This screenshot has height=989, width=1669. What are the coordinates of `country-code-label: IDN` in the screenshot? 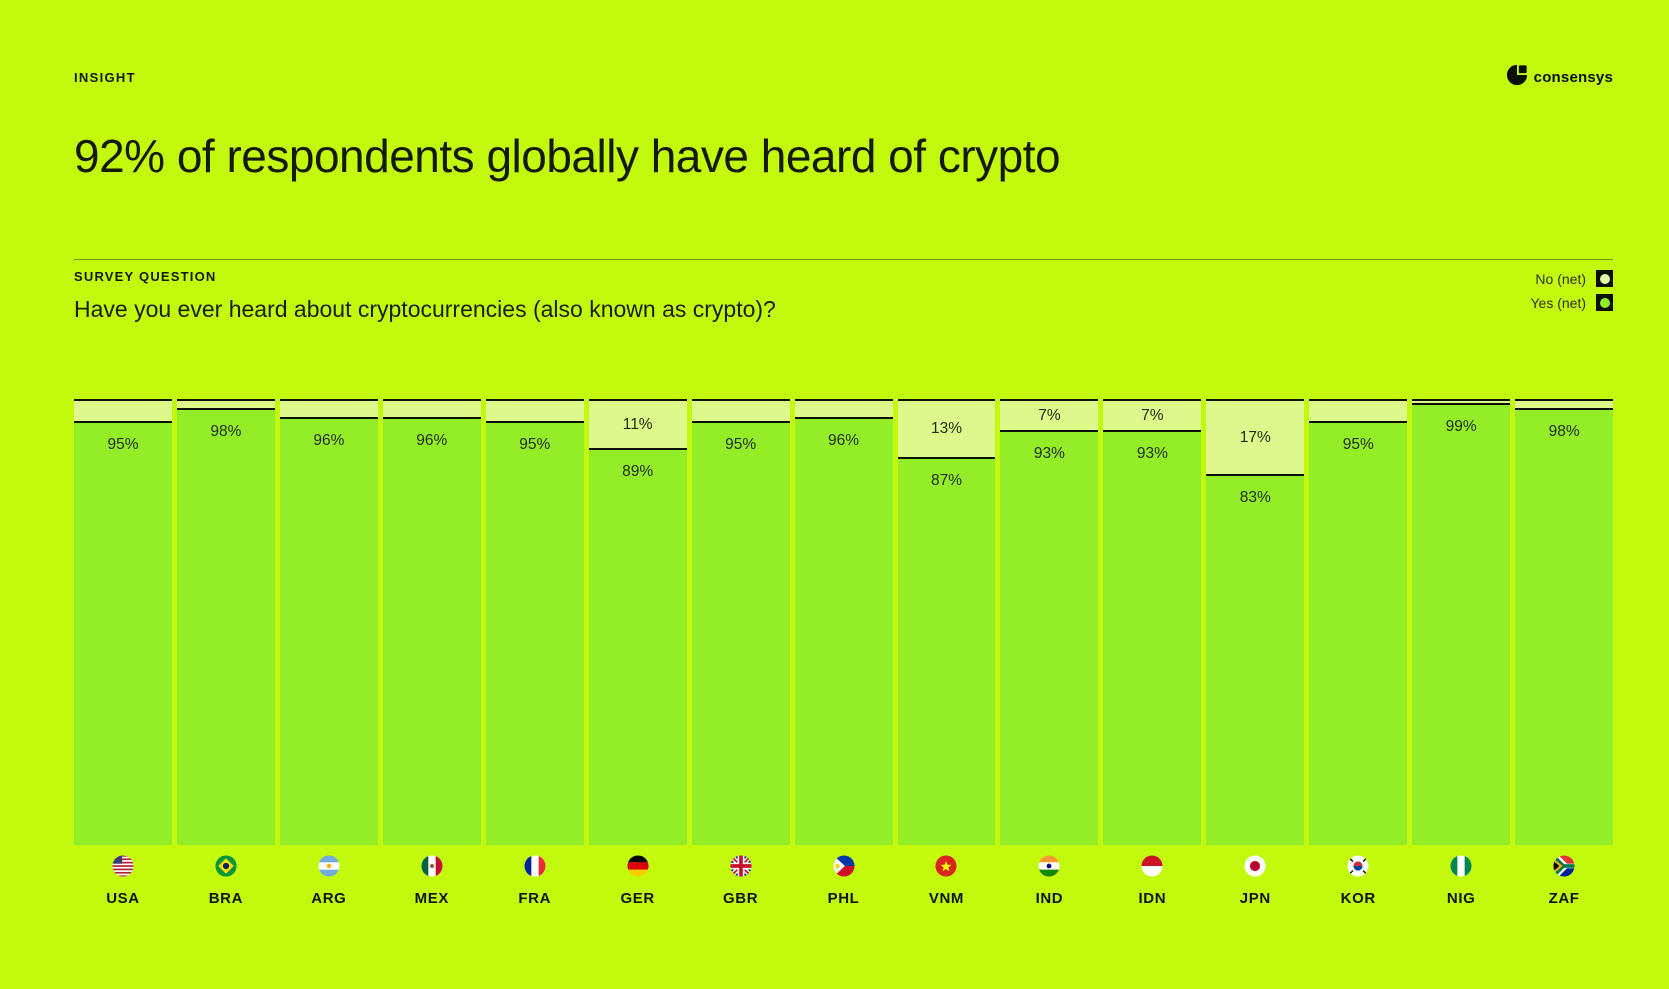 It's located at (1152, 898).